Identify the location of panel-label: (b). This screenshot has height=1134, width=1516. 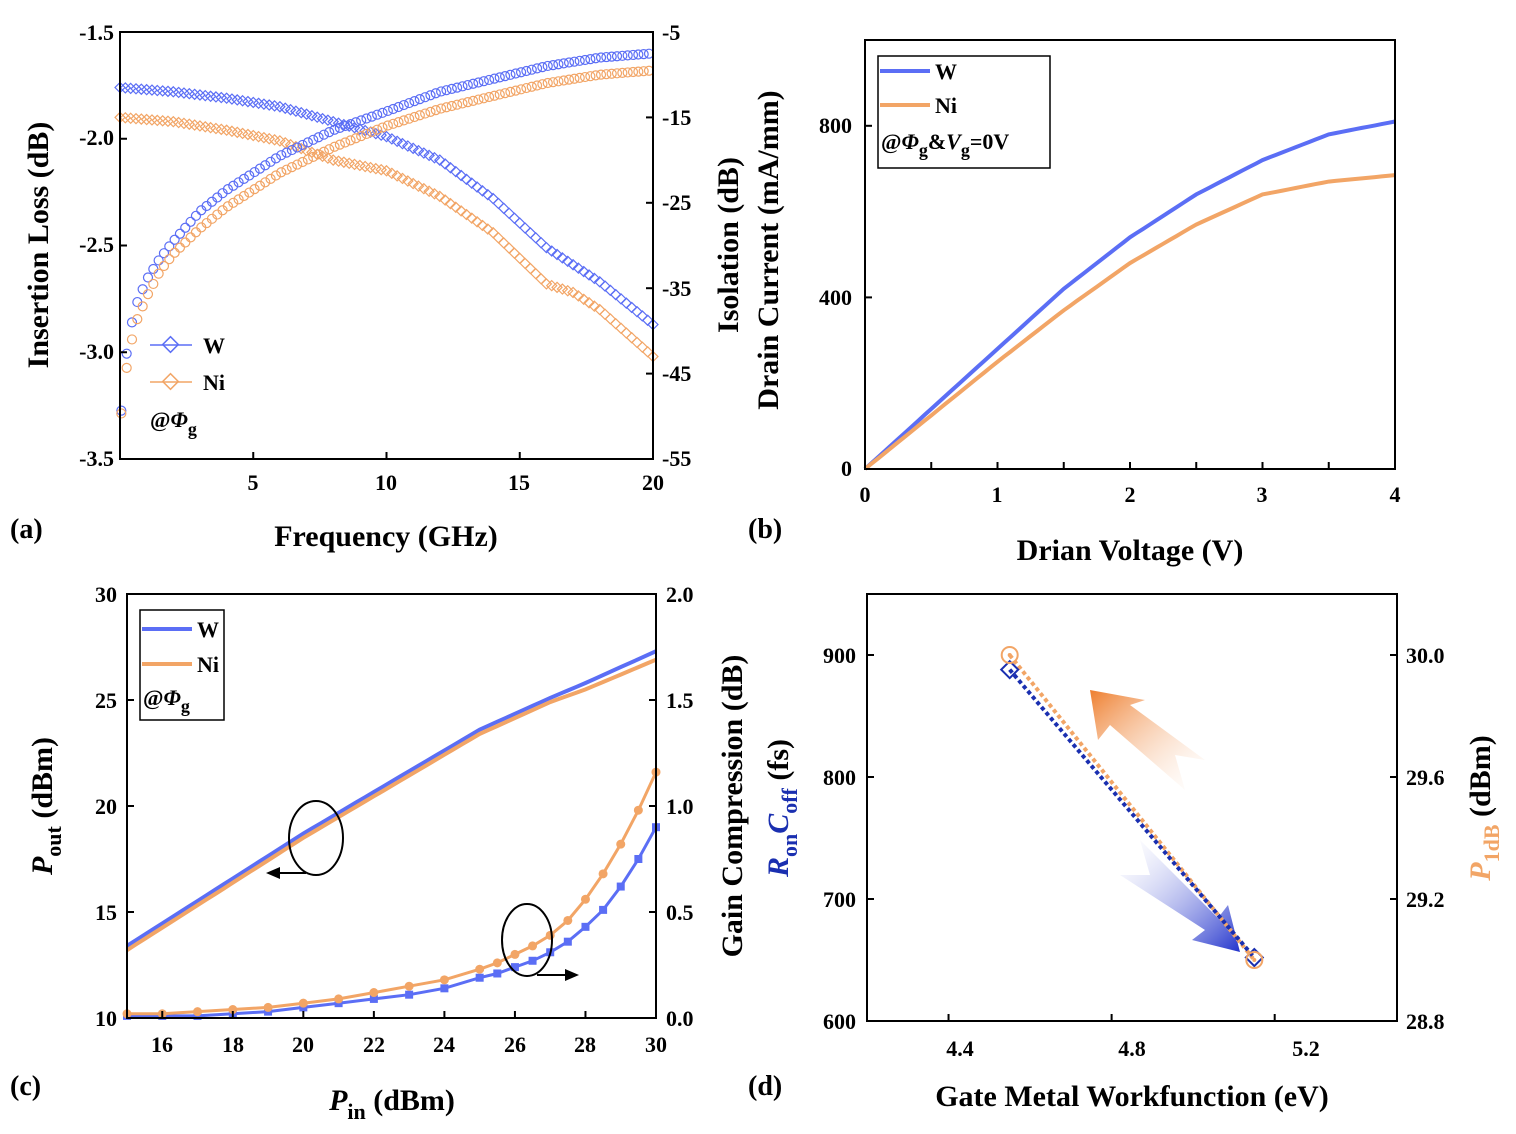
(765, 529).